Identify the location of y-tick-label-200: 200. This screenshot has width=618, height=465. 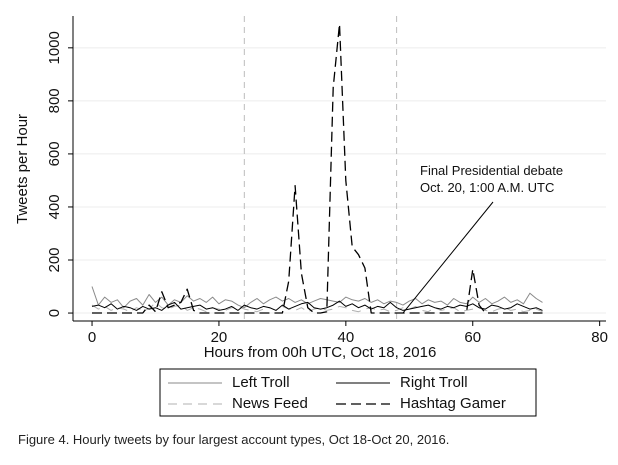
(54, 259).